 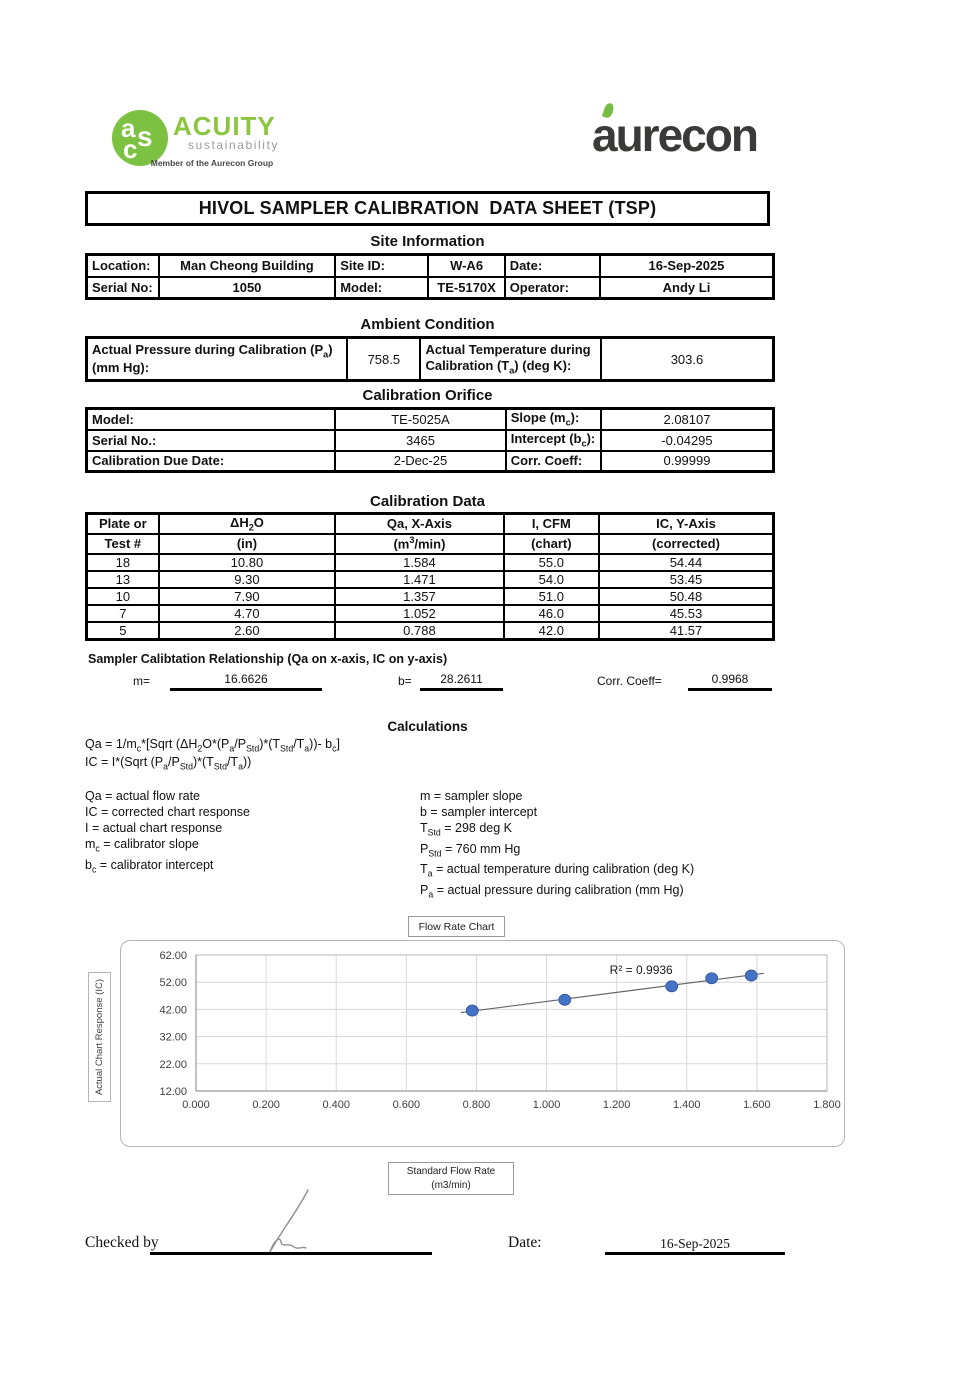 What do you see at coordinates (247, 543) in the screenshot?
I see `column-header: (in)` at bounding box center [247, 543].